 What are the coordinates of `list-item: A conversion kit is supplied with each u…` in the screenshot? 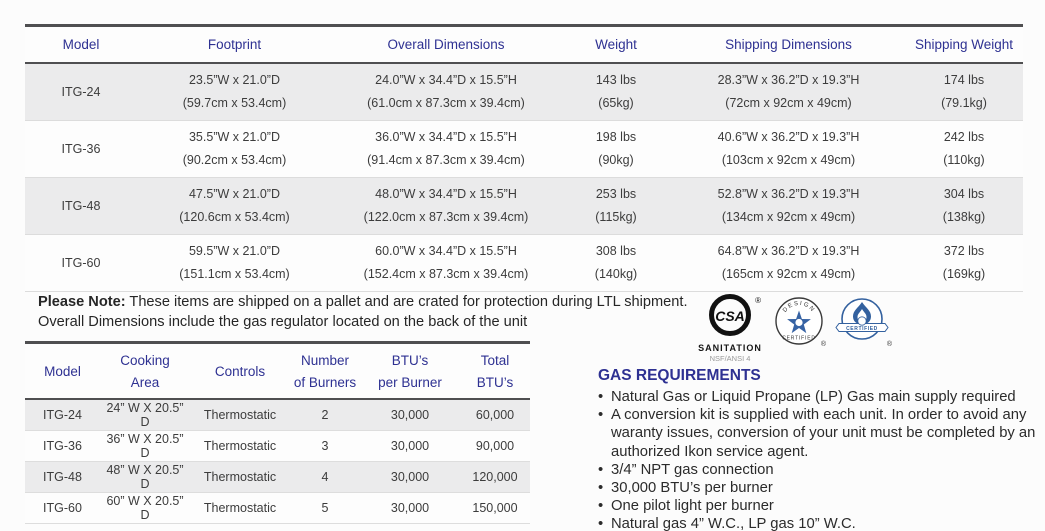 It's located at (821, 433).